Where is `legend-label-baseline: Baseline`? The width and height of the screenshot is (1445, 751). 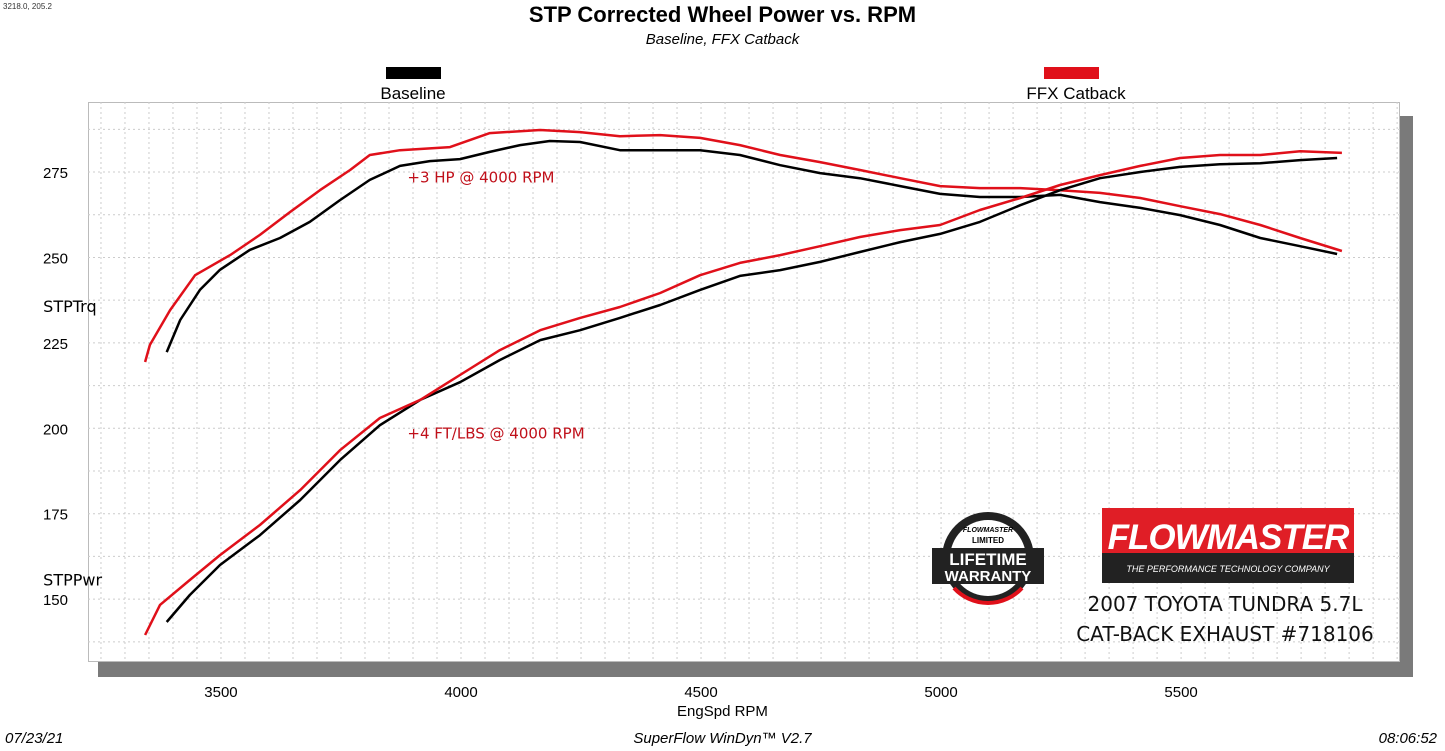 legend-label-baseline: Baseline is located at coordinates (413, 93).